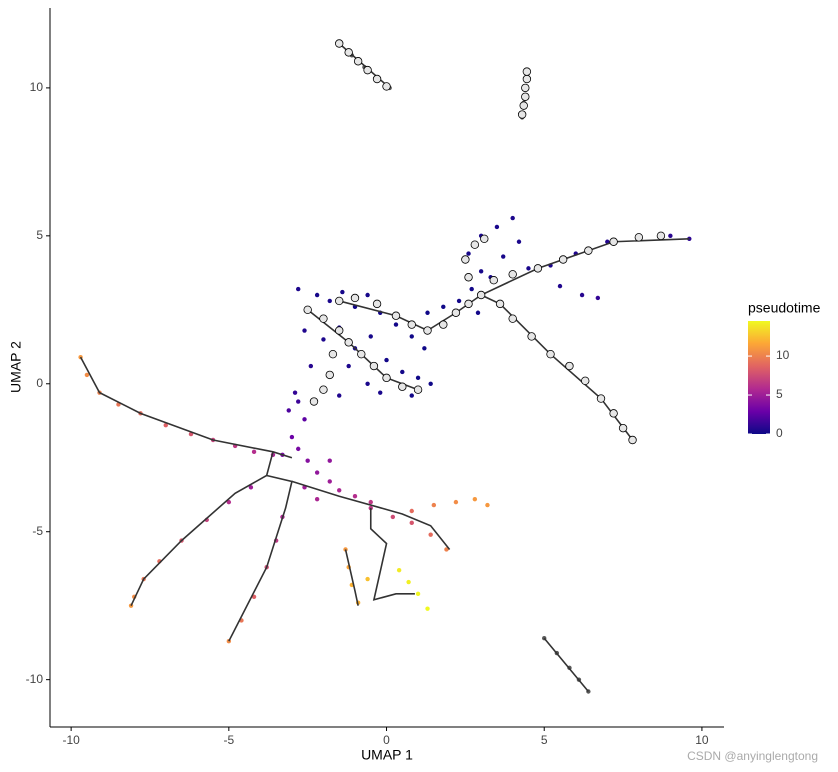 The image size is (838, 772). Describe the element at coordinates (784, 308) in the screenshot. I see `colorbar-title: pseudotime` at that location.